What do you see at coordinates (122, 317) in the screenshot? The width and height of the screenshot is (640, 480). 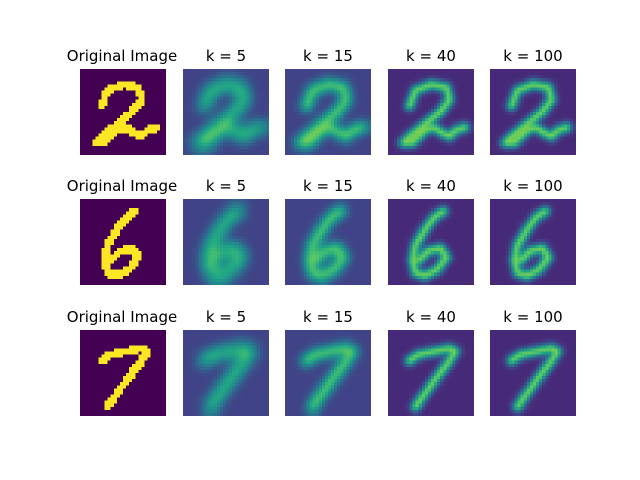 I see `row3-original-title: Original Image` at bounding box center [122, 317].